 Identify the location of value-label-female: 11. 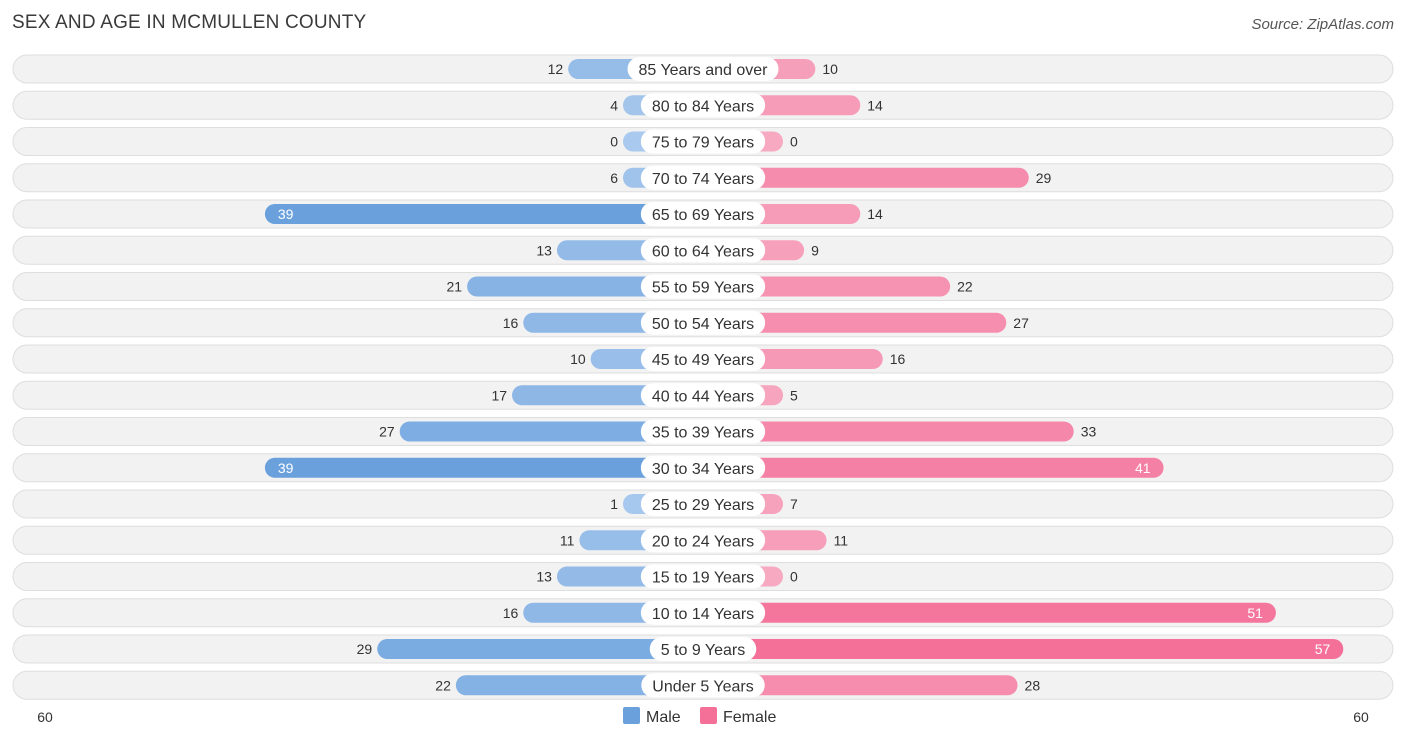
(841, 540).